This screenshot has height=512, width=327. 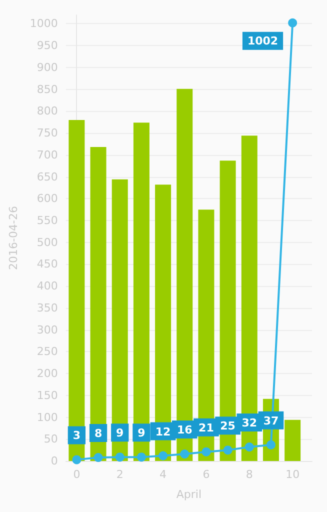 I want to click on data-label: 3, so click(x=76, y=435).